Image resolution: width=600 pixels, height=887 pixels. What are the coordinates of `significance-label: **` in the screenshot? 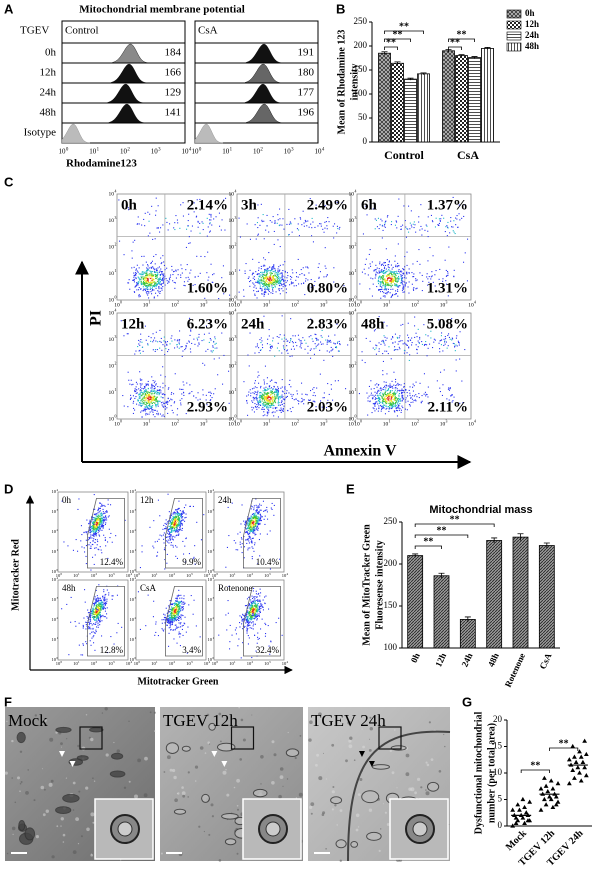 It's located at (455, 42).